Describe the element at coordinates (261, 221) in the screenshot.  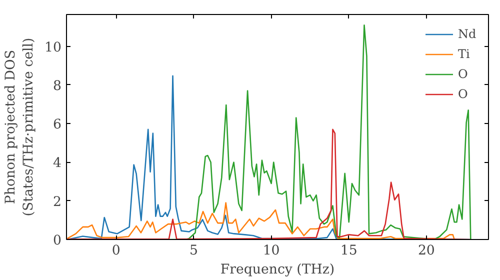
I see `line-series` at that location.